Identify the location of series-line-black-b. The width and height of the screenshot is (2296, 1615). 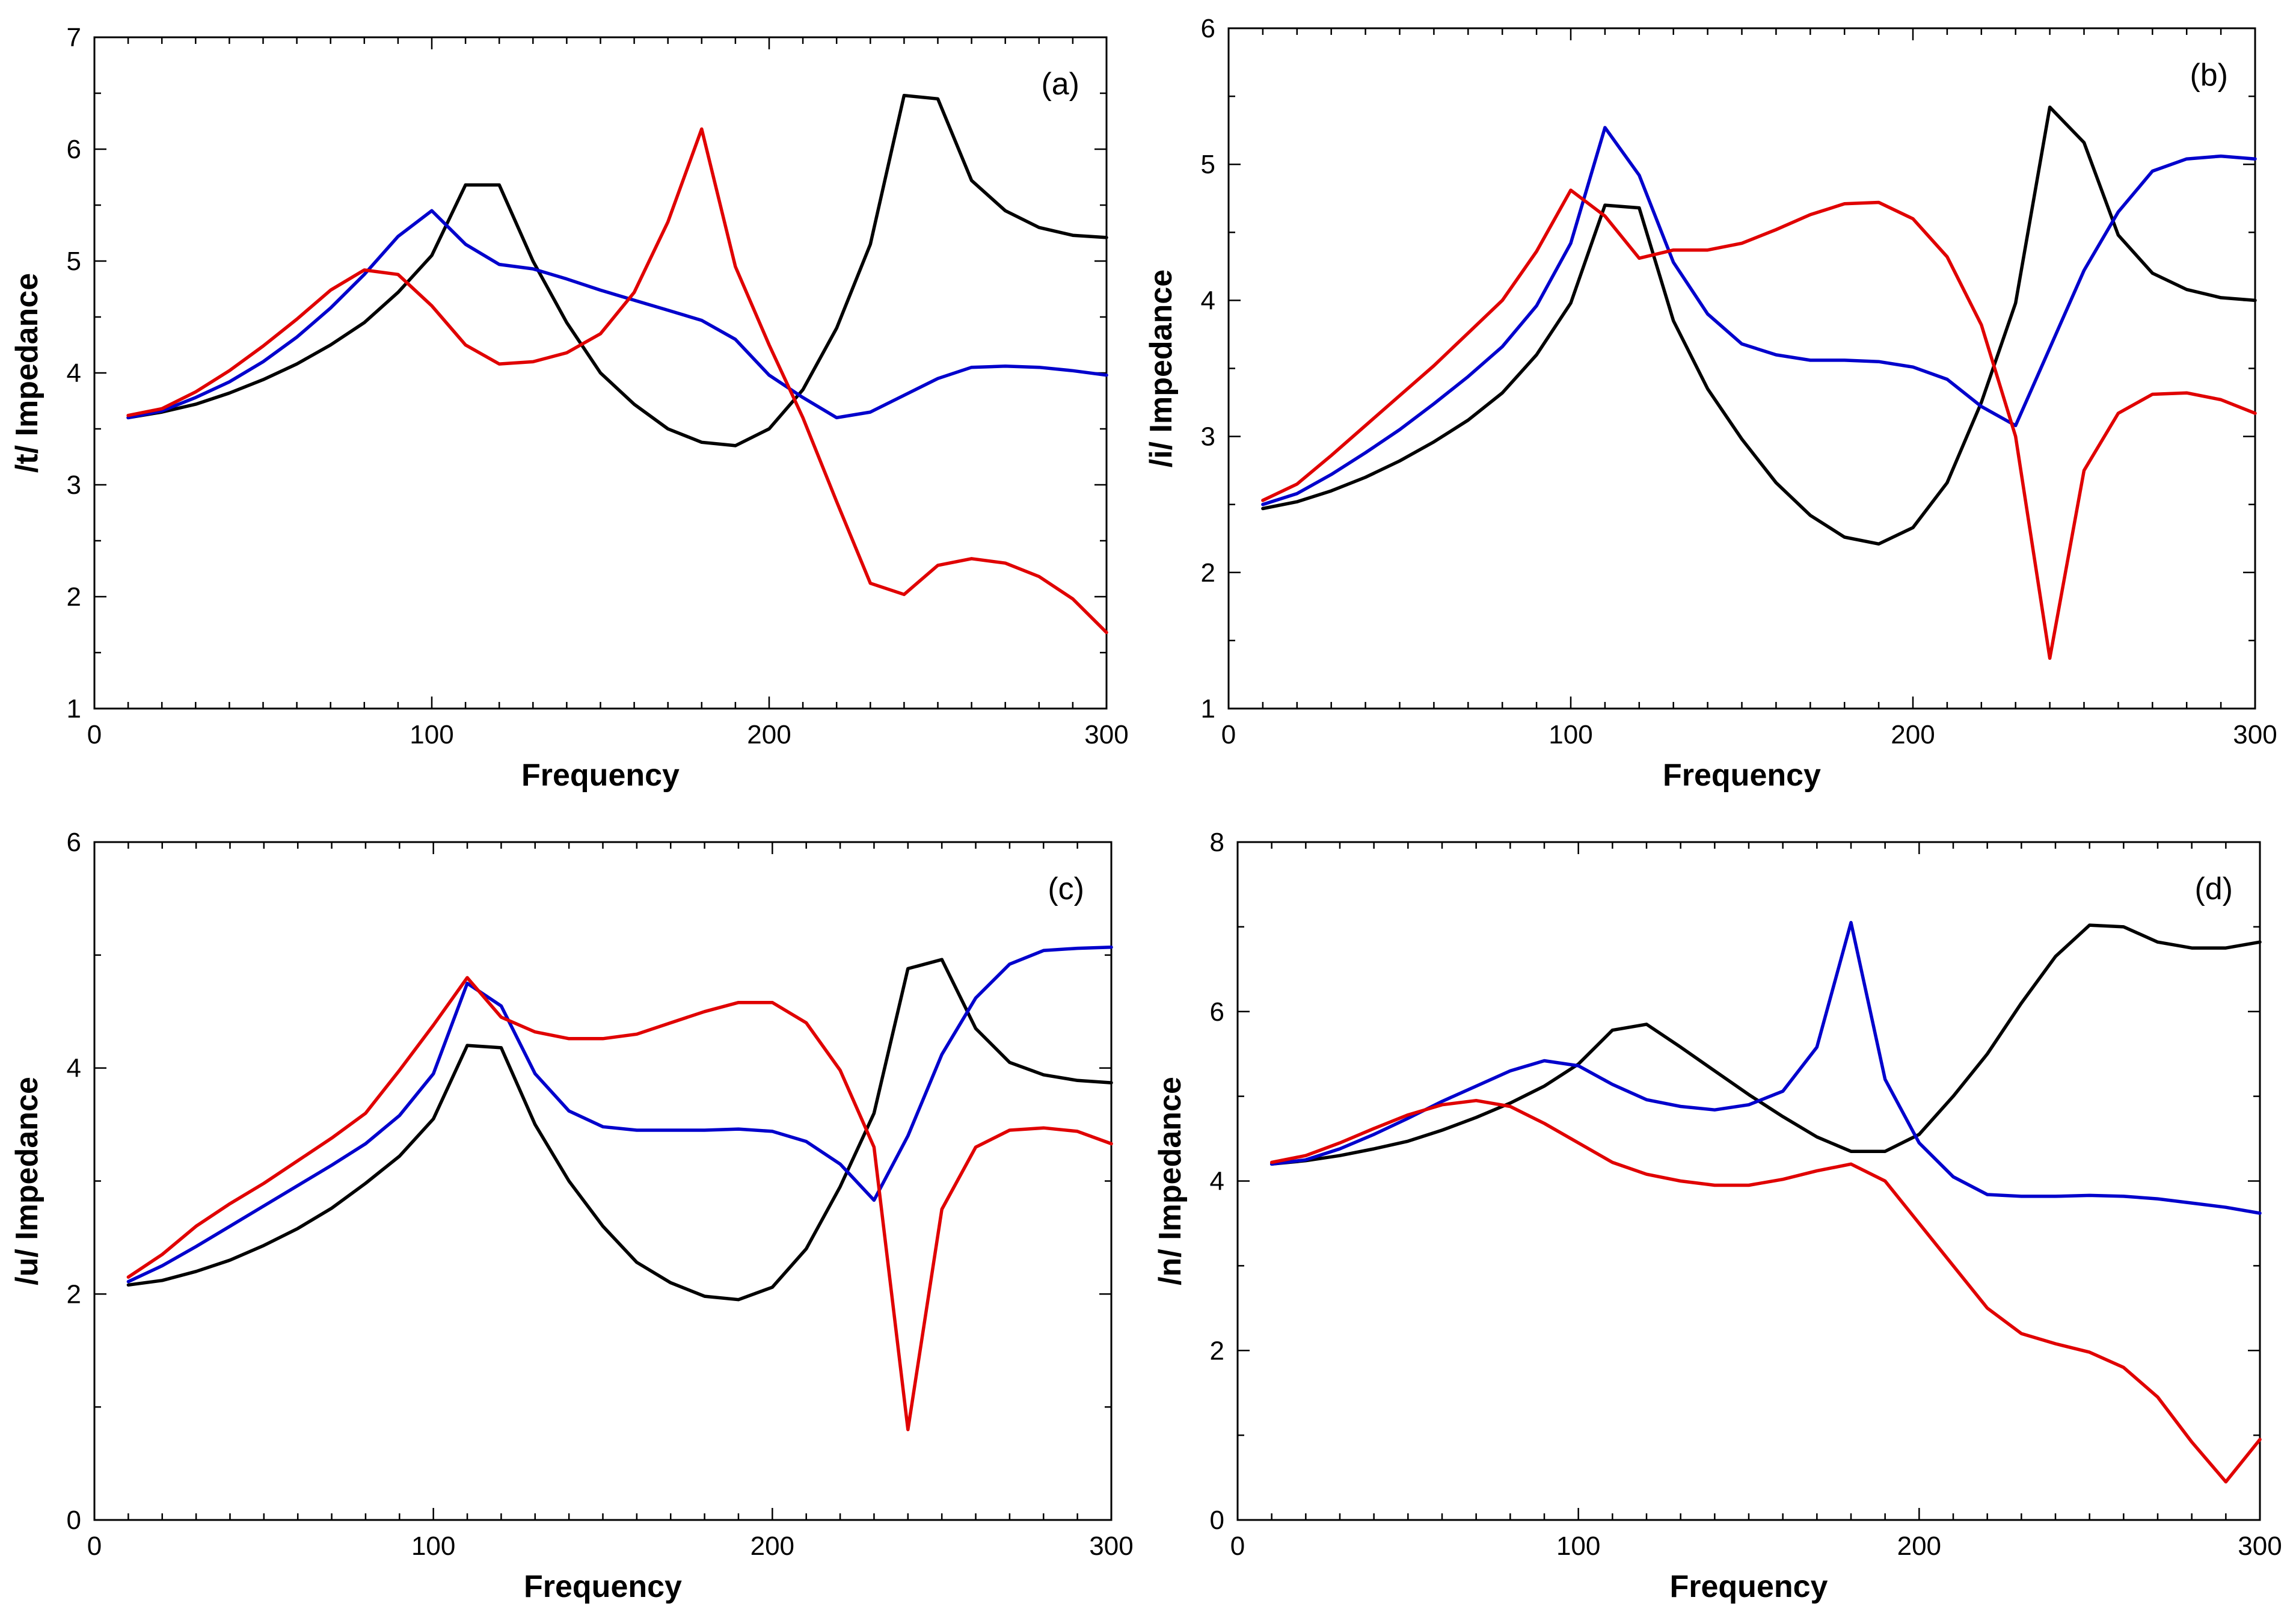
(1759, 325).